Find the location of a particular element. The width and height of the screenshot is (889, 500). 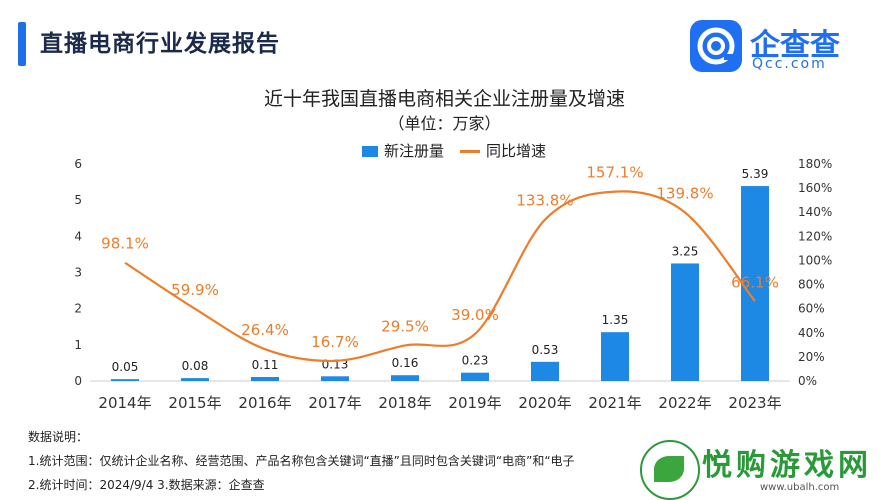

growth-rate-label: 139.8% is located at coordinates (684, 193).